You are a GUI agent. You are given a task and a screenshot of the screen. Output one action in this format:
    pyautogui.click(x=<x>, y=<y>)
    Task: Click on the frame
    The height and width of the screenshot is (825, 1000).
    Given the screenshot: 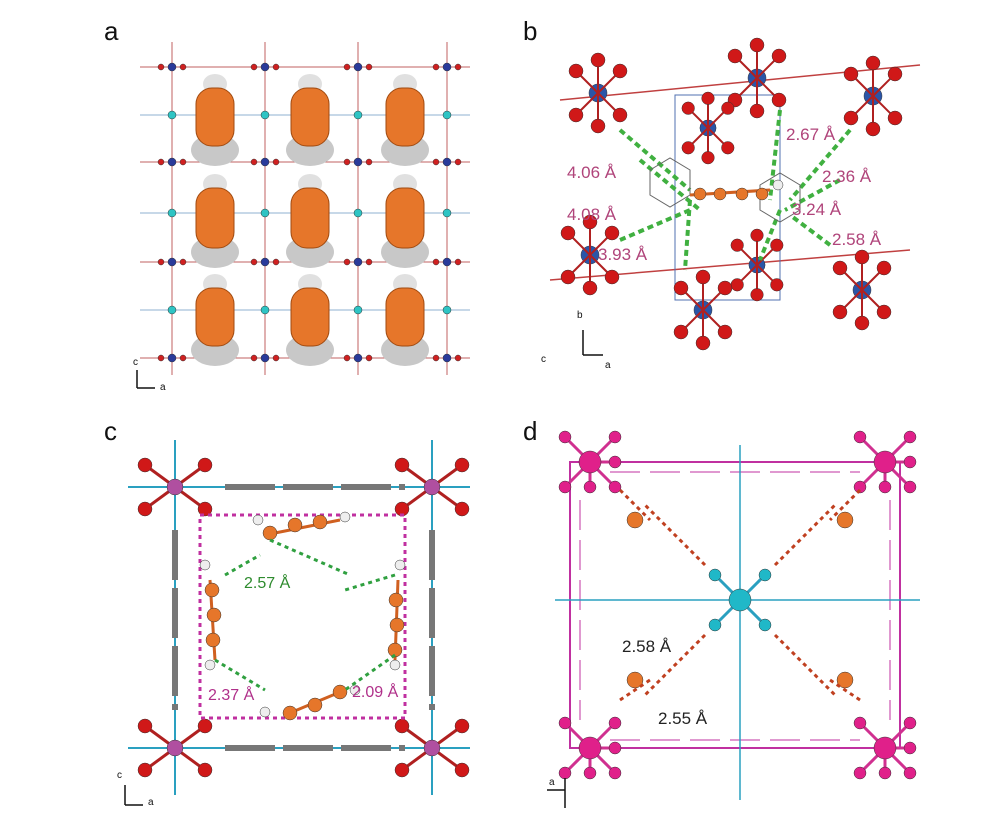 What is the action you would take?
    pyautogui.click(x=735, y=605)
    